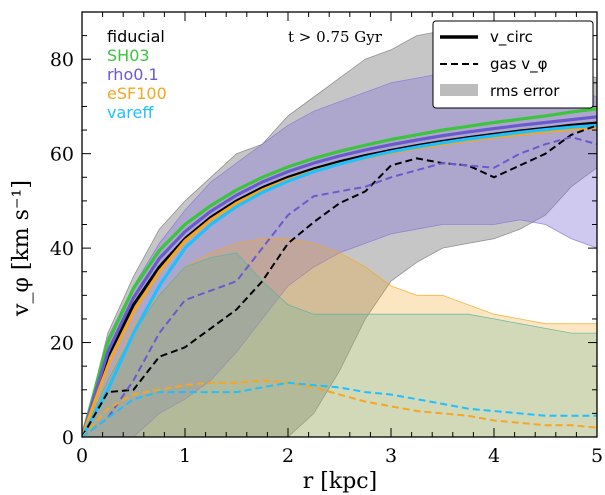 Image resolution: width=605 pixels, height=495 pixels. I want to click on x-tick-label: 5, so click(597, 456).